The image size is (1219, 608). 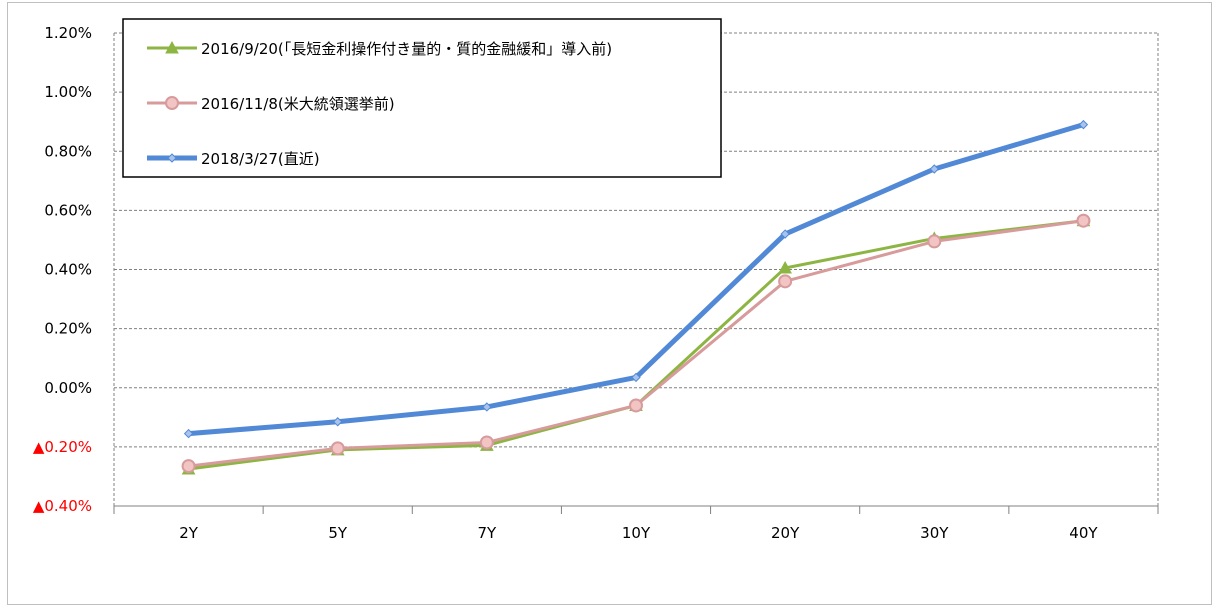 What do you see at coordinates (68, 270) in the screenshot?
I see `y-tick-label: 0.40%` at bounding box center [68, 270].